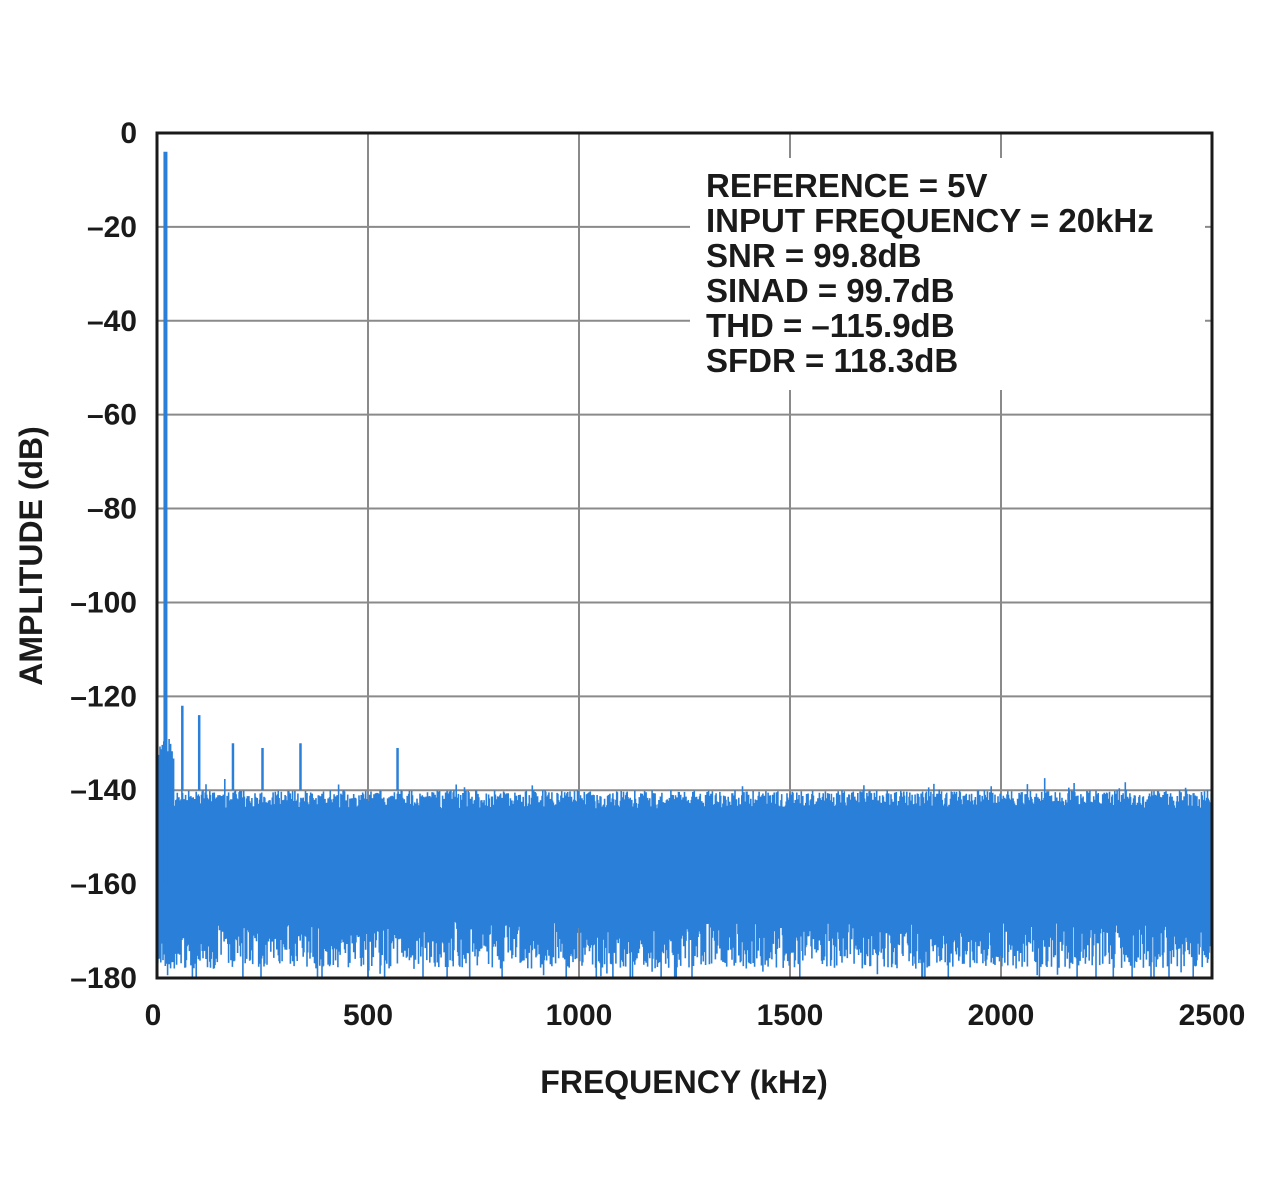 The width and height of the screenshot is (1280, 1190). I want to click on y-tick-label: –40, so click(112, 321).